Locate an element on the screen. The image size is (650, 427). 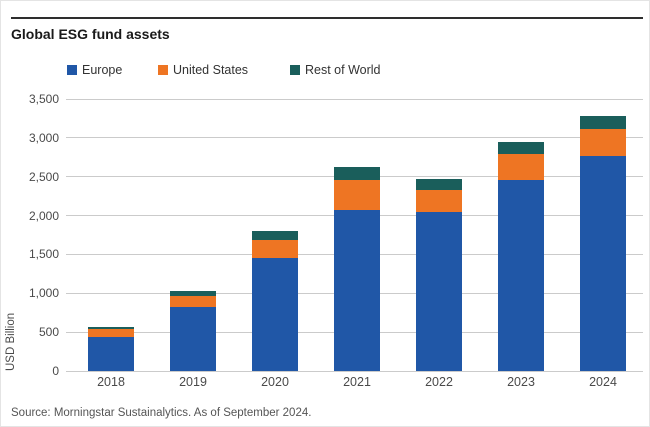
bar-2018 is located at coordinates (111, 348).